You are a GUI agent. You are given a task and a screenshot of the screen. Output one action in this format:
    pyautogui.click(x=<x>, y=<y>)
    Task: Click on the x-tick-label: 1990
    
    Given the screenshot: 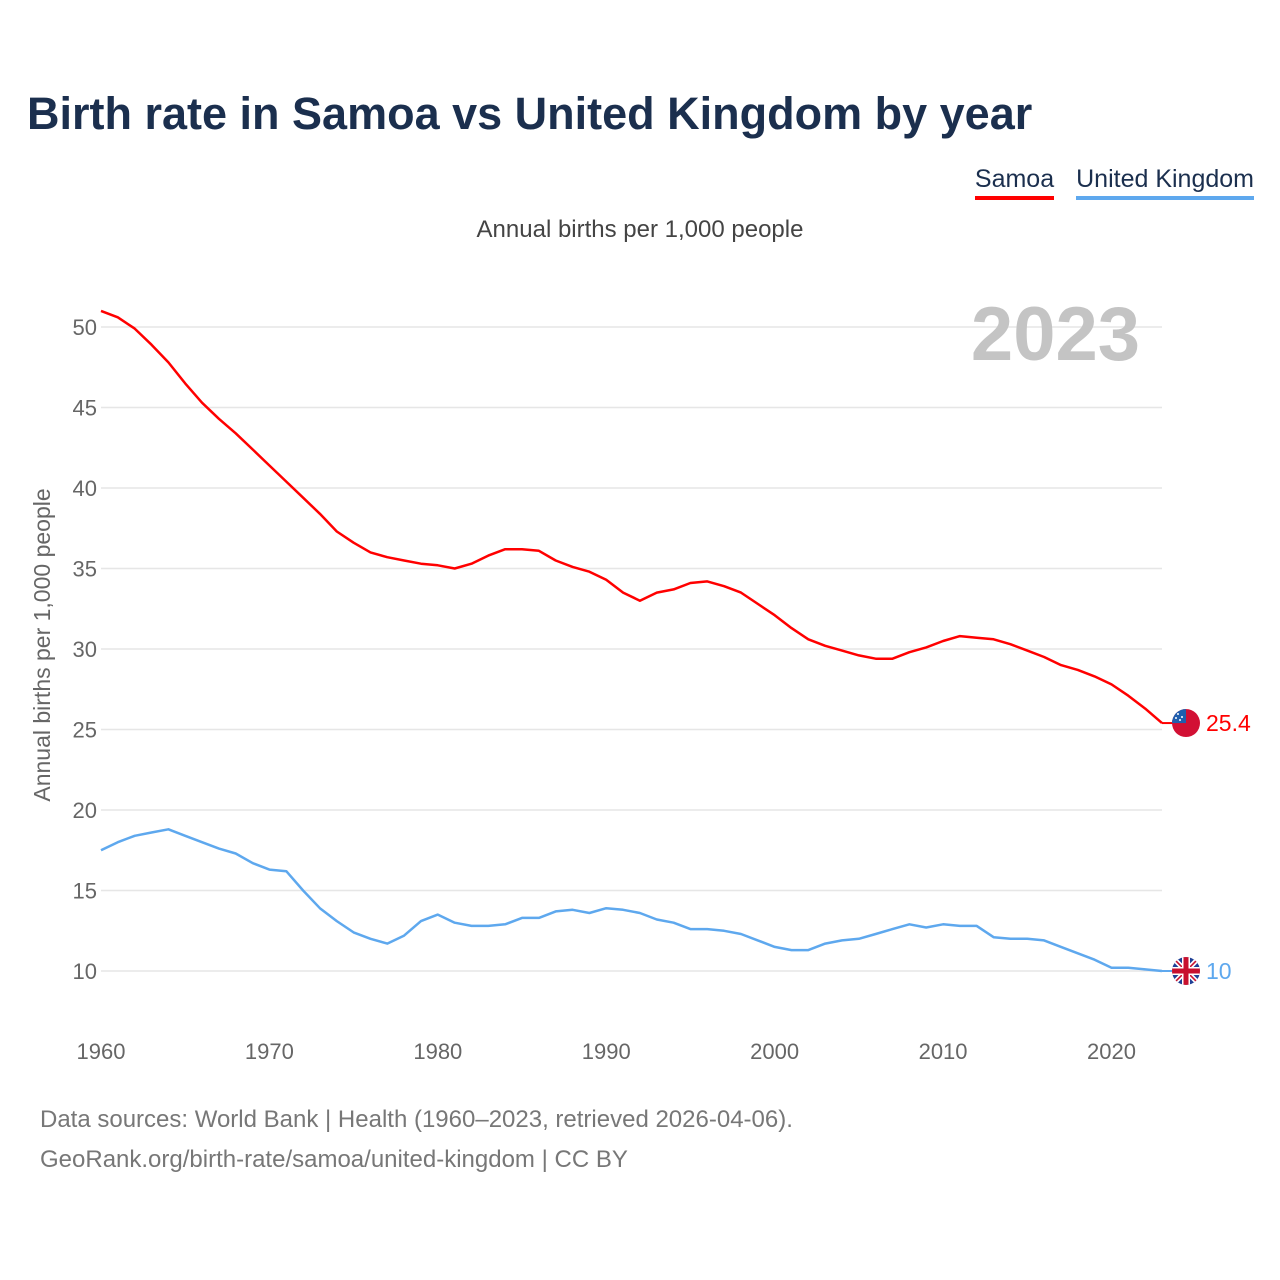 What is the action you would take?
    pyautogui.click(x=606, y=1051)
    